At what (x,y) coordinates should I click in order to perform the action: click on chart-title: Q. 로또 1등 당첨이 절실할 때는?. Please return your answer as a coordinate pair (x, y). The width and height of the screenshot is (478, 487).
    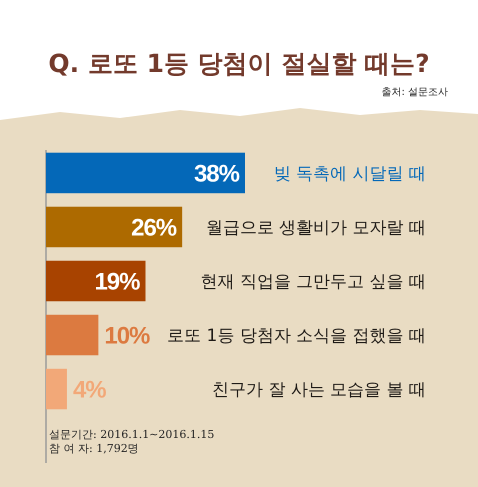
    Looking at the image, I should click on (239, 63).